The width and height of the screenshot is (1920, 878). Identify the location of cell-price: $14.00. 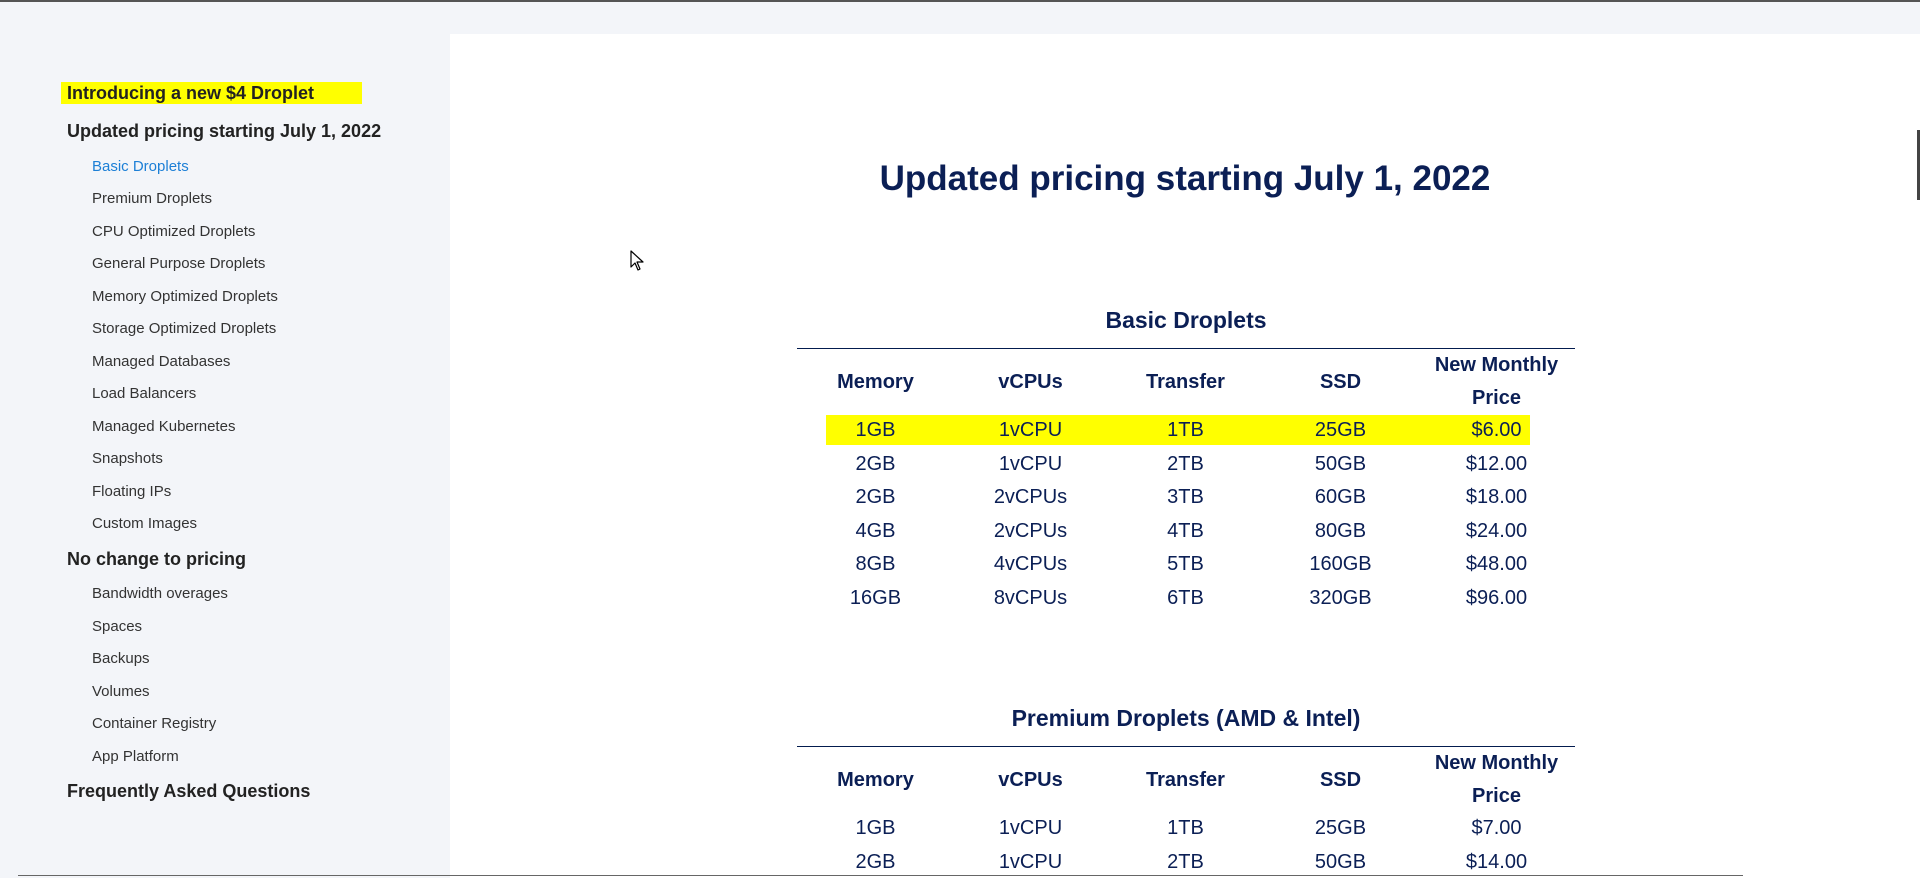
(1496, 862).